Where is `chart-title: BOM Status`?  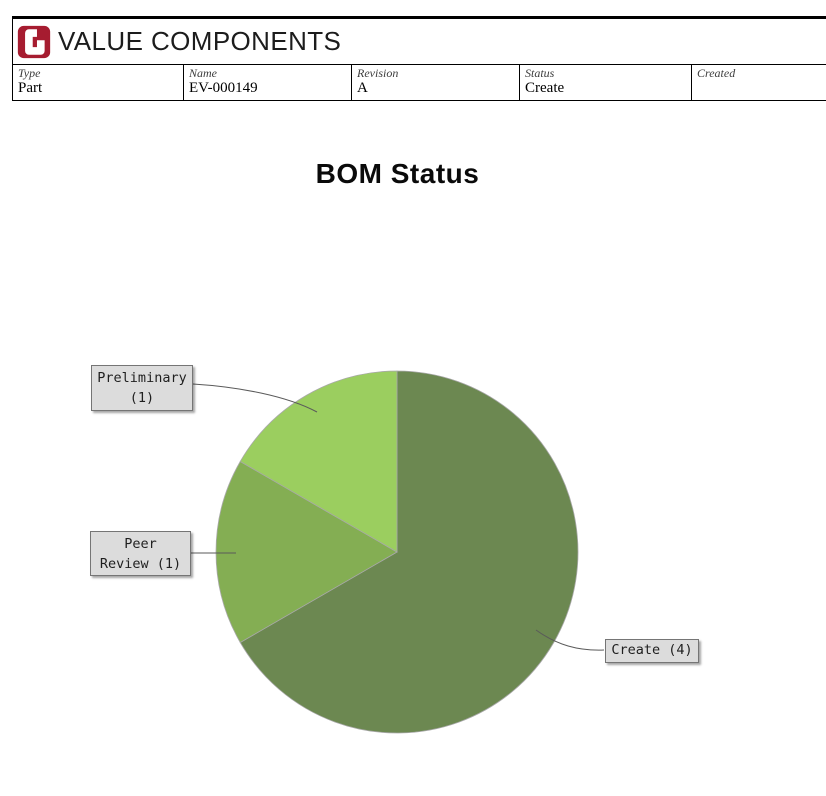
chart-title: BOM Status is located at coordinates (397, 173).